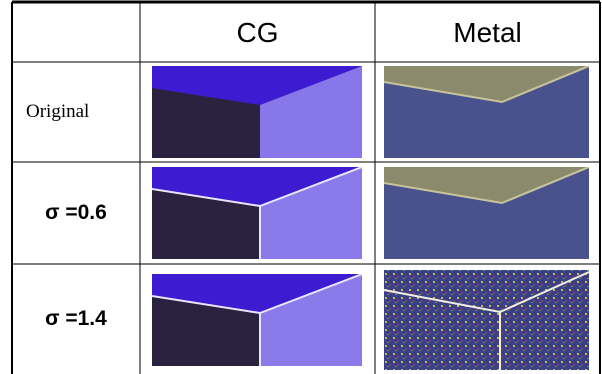 This screenshot has height=374, width=602. Describe the element at coordinates (76, 212) in the screenshot. I see `row-header: σ =0.6` at that location.